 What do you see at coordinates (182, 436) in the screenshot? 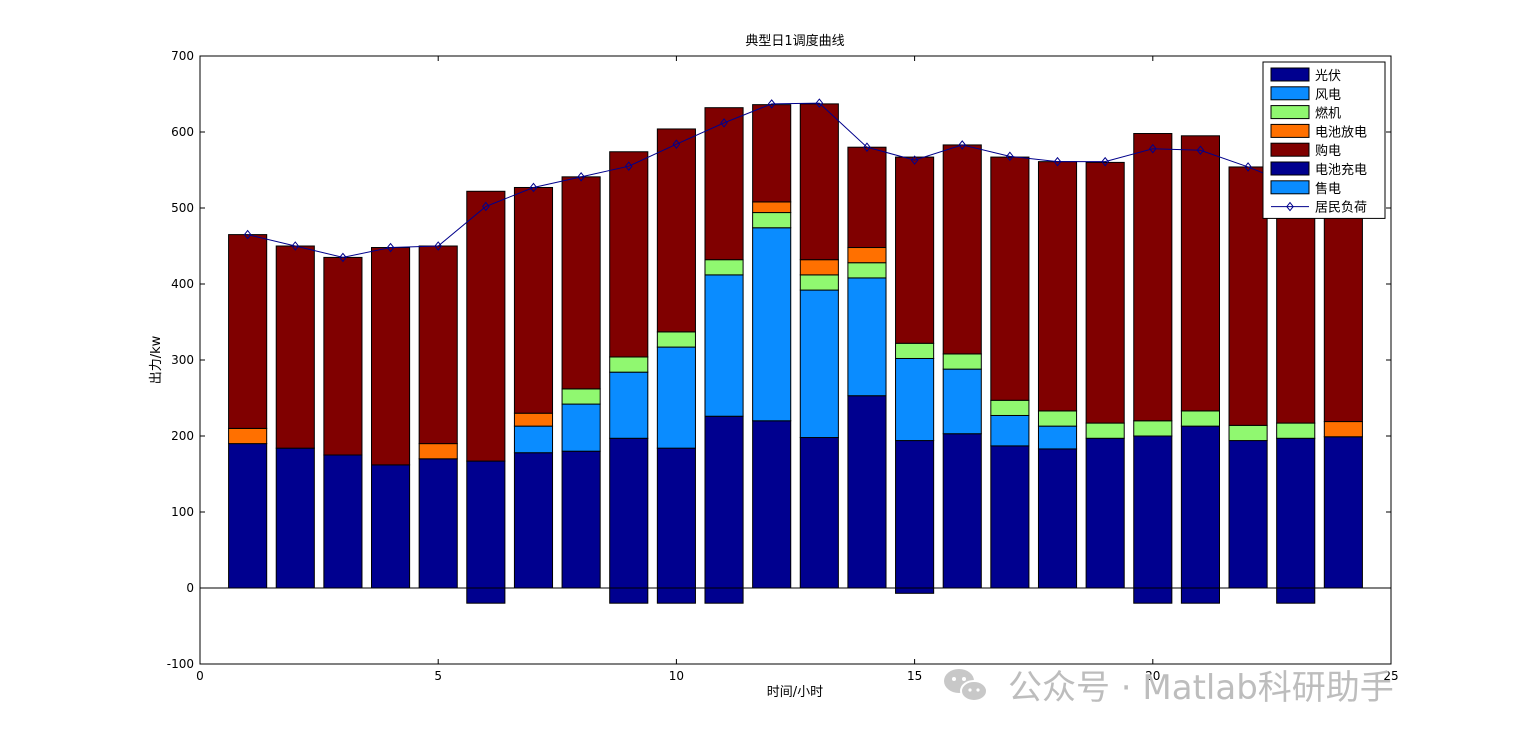
I see `y-tick-label: 200` at bounding box center [182, 436].